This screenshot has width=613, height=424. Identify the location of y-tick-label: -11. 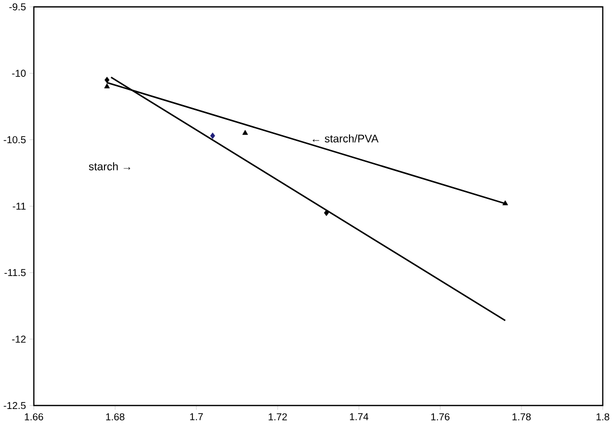
(19, 206).